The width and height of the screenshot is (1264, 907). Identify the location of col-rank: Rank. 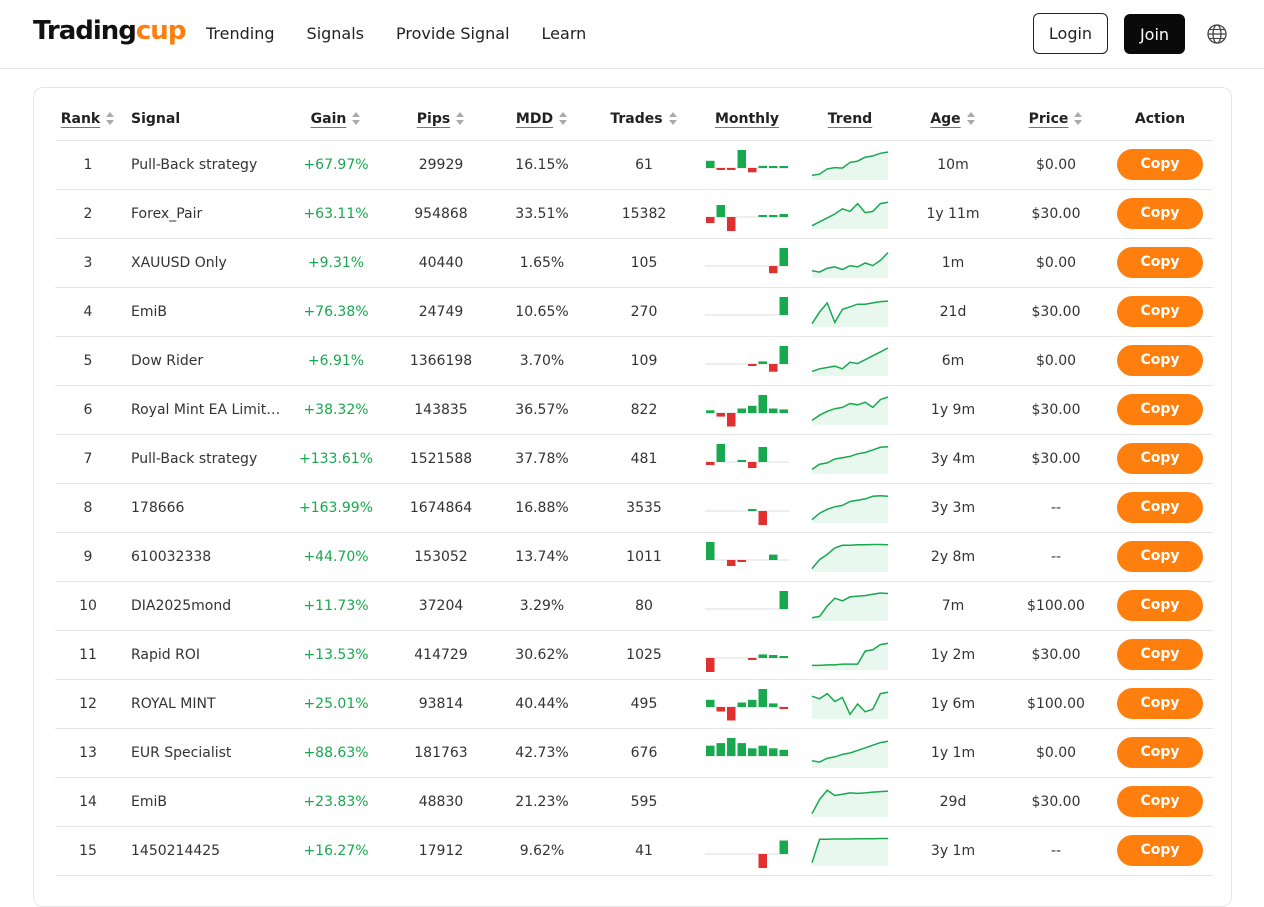
(88, 119).